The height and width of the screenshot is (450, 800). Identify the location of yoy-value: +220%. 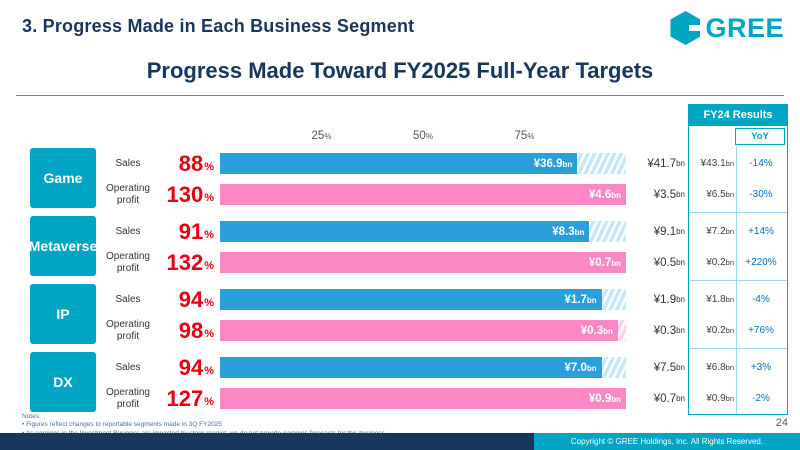
(761, 262).